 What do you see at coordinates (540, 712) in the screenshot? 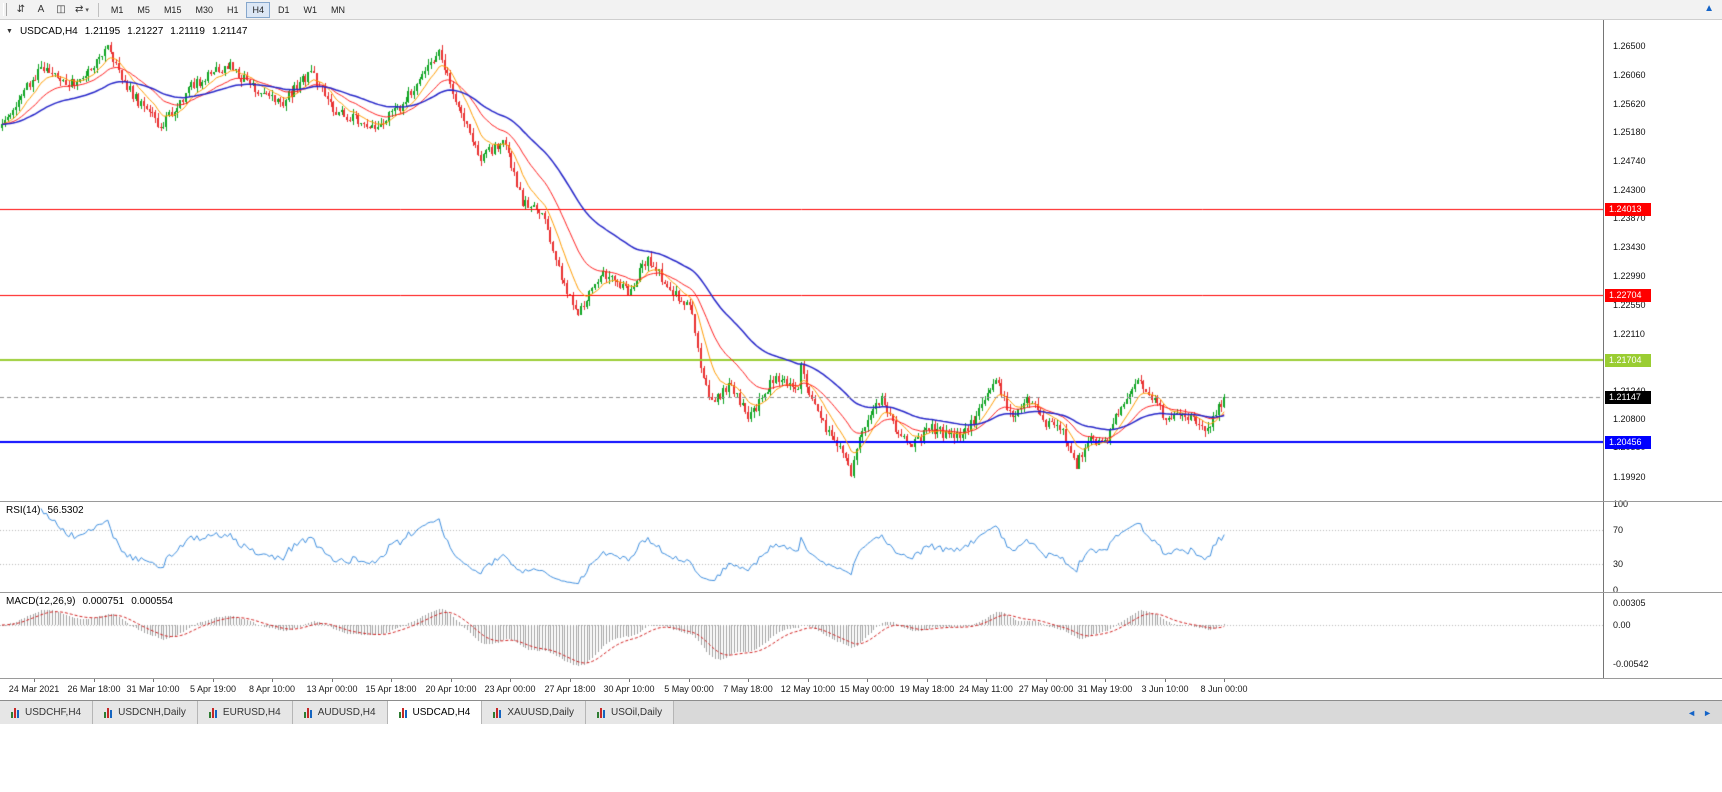
I see `tab-label: XAUUSD,Daily` at bounding box center [540, 712].